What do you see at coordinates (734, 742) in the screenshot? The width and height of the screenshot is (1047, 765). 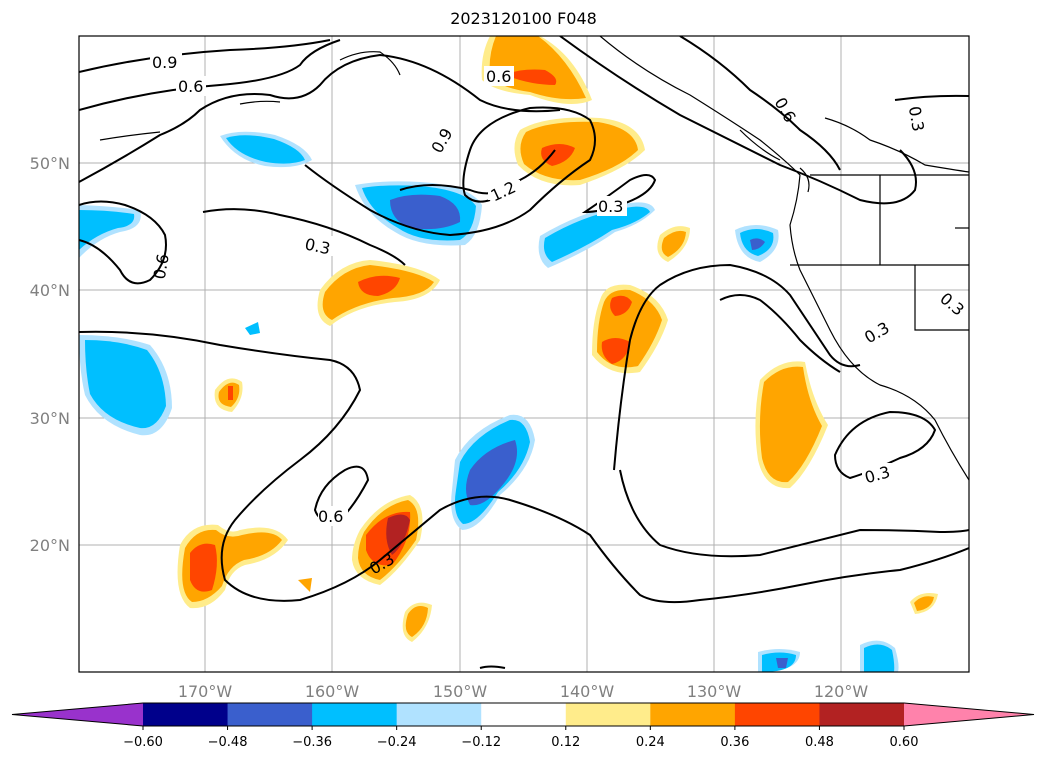 I see `colorbar-tick-label: 0.36` at bounding box center [734, 742].